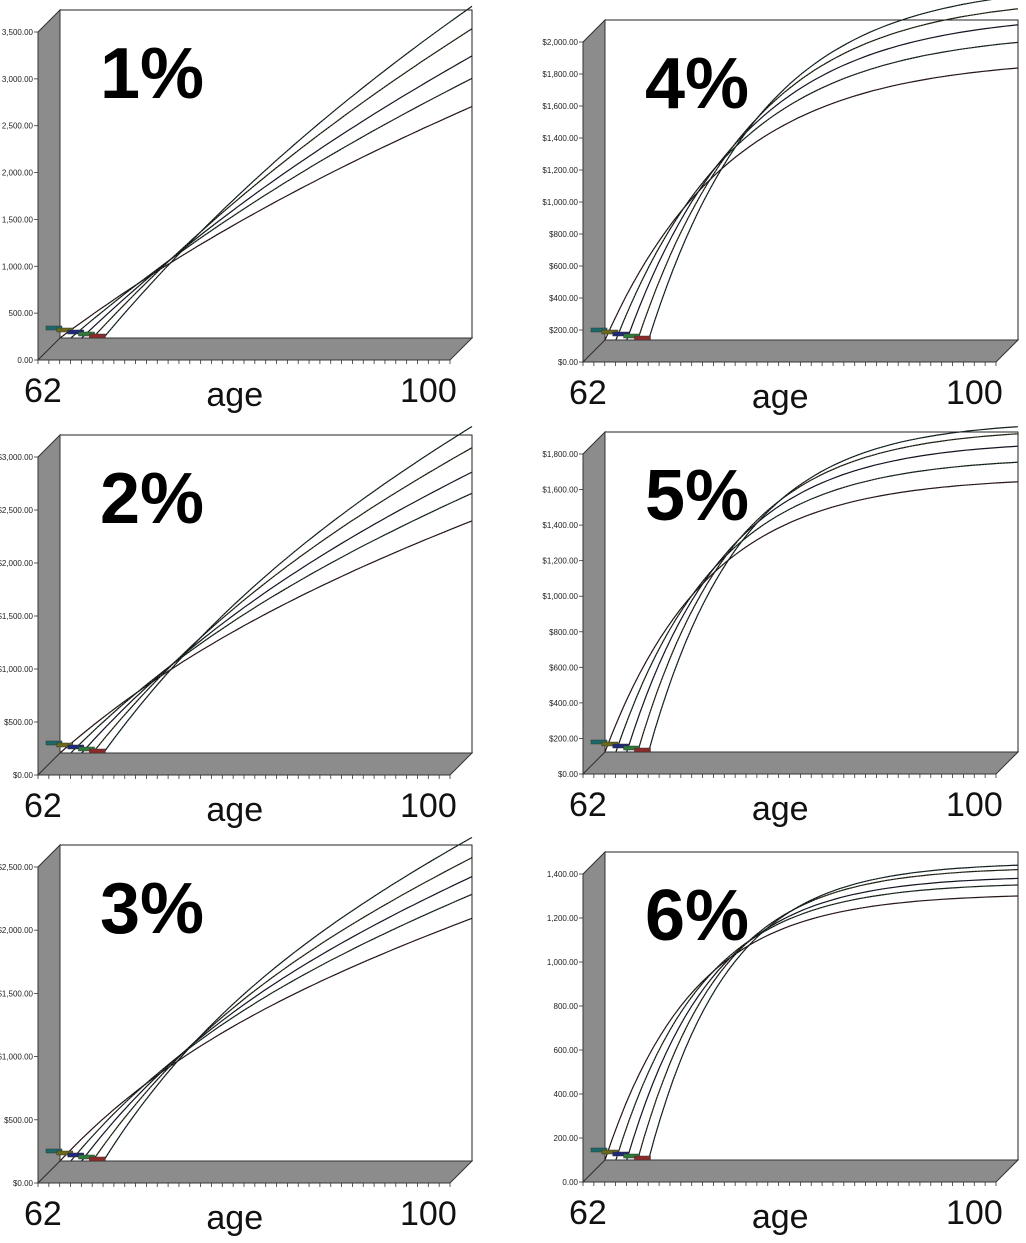 The image size is (1026, 1243). Describe the element at coordinates (697, 916) in the screenshot. I see `chart-title: 6%` at that location.